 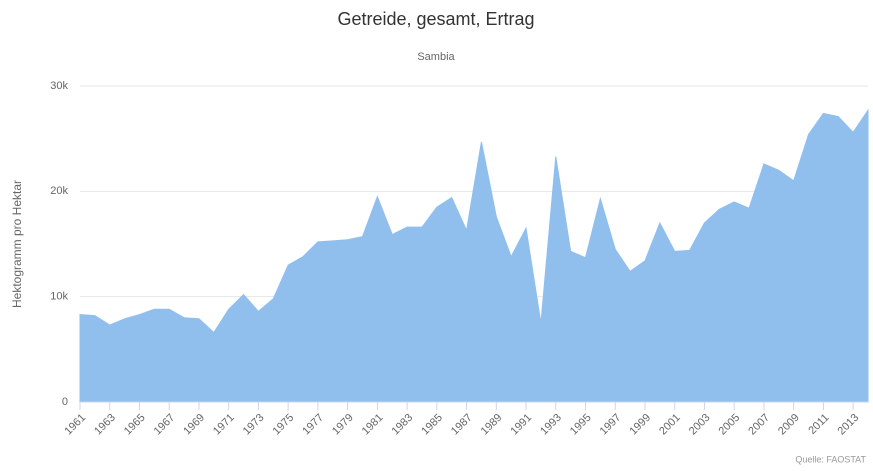 I want to click on x-tick-label: 1987, so click(x=462, y=425).